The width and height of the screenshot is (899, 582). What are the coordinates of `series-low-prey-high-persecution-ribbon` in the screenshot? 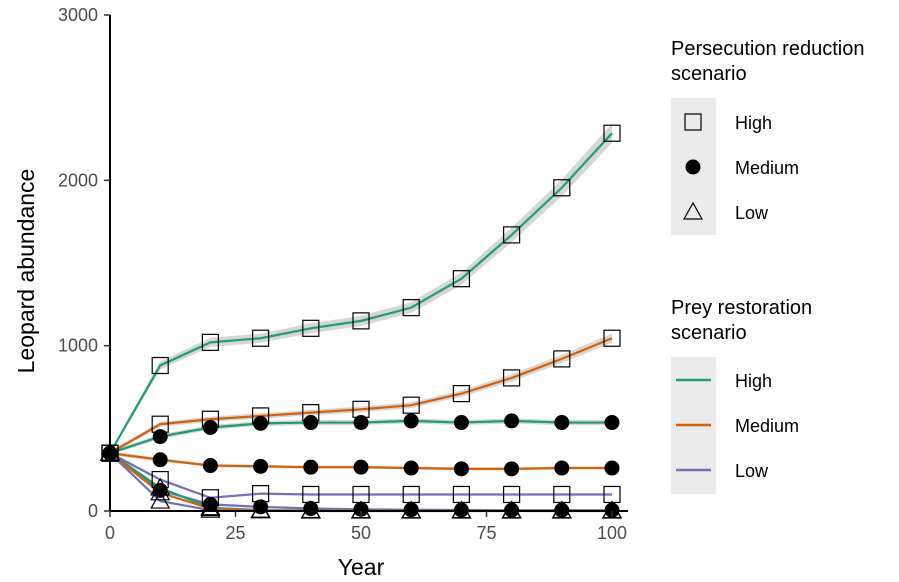 It's located at (361, 475).